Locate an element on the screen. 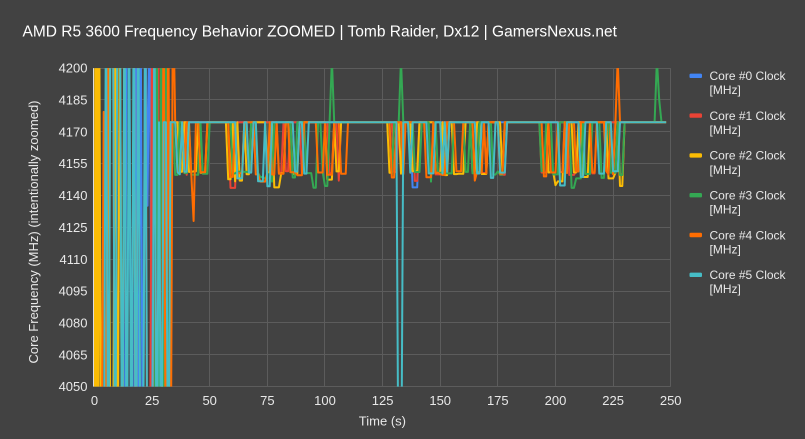  svg-text: 4080 is located at coordinates (73, 323).